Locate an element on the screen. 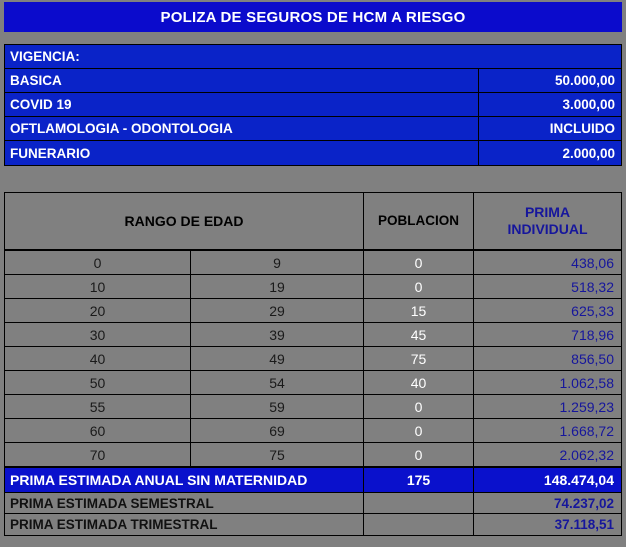 This screenshot has width=626, height=547. vigencia-label-covid19: COVID 19 is located at coordinates (242, 104).